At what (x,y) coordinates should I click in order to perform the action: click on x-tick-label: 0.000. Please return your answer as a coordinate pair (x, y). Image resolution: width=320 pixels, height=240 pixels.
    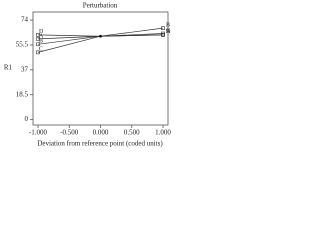
    Looking at the image, I should click on (101, 133).